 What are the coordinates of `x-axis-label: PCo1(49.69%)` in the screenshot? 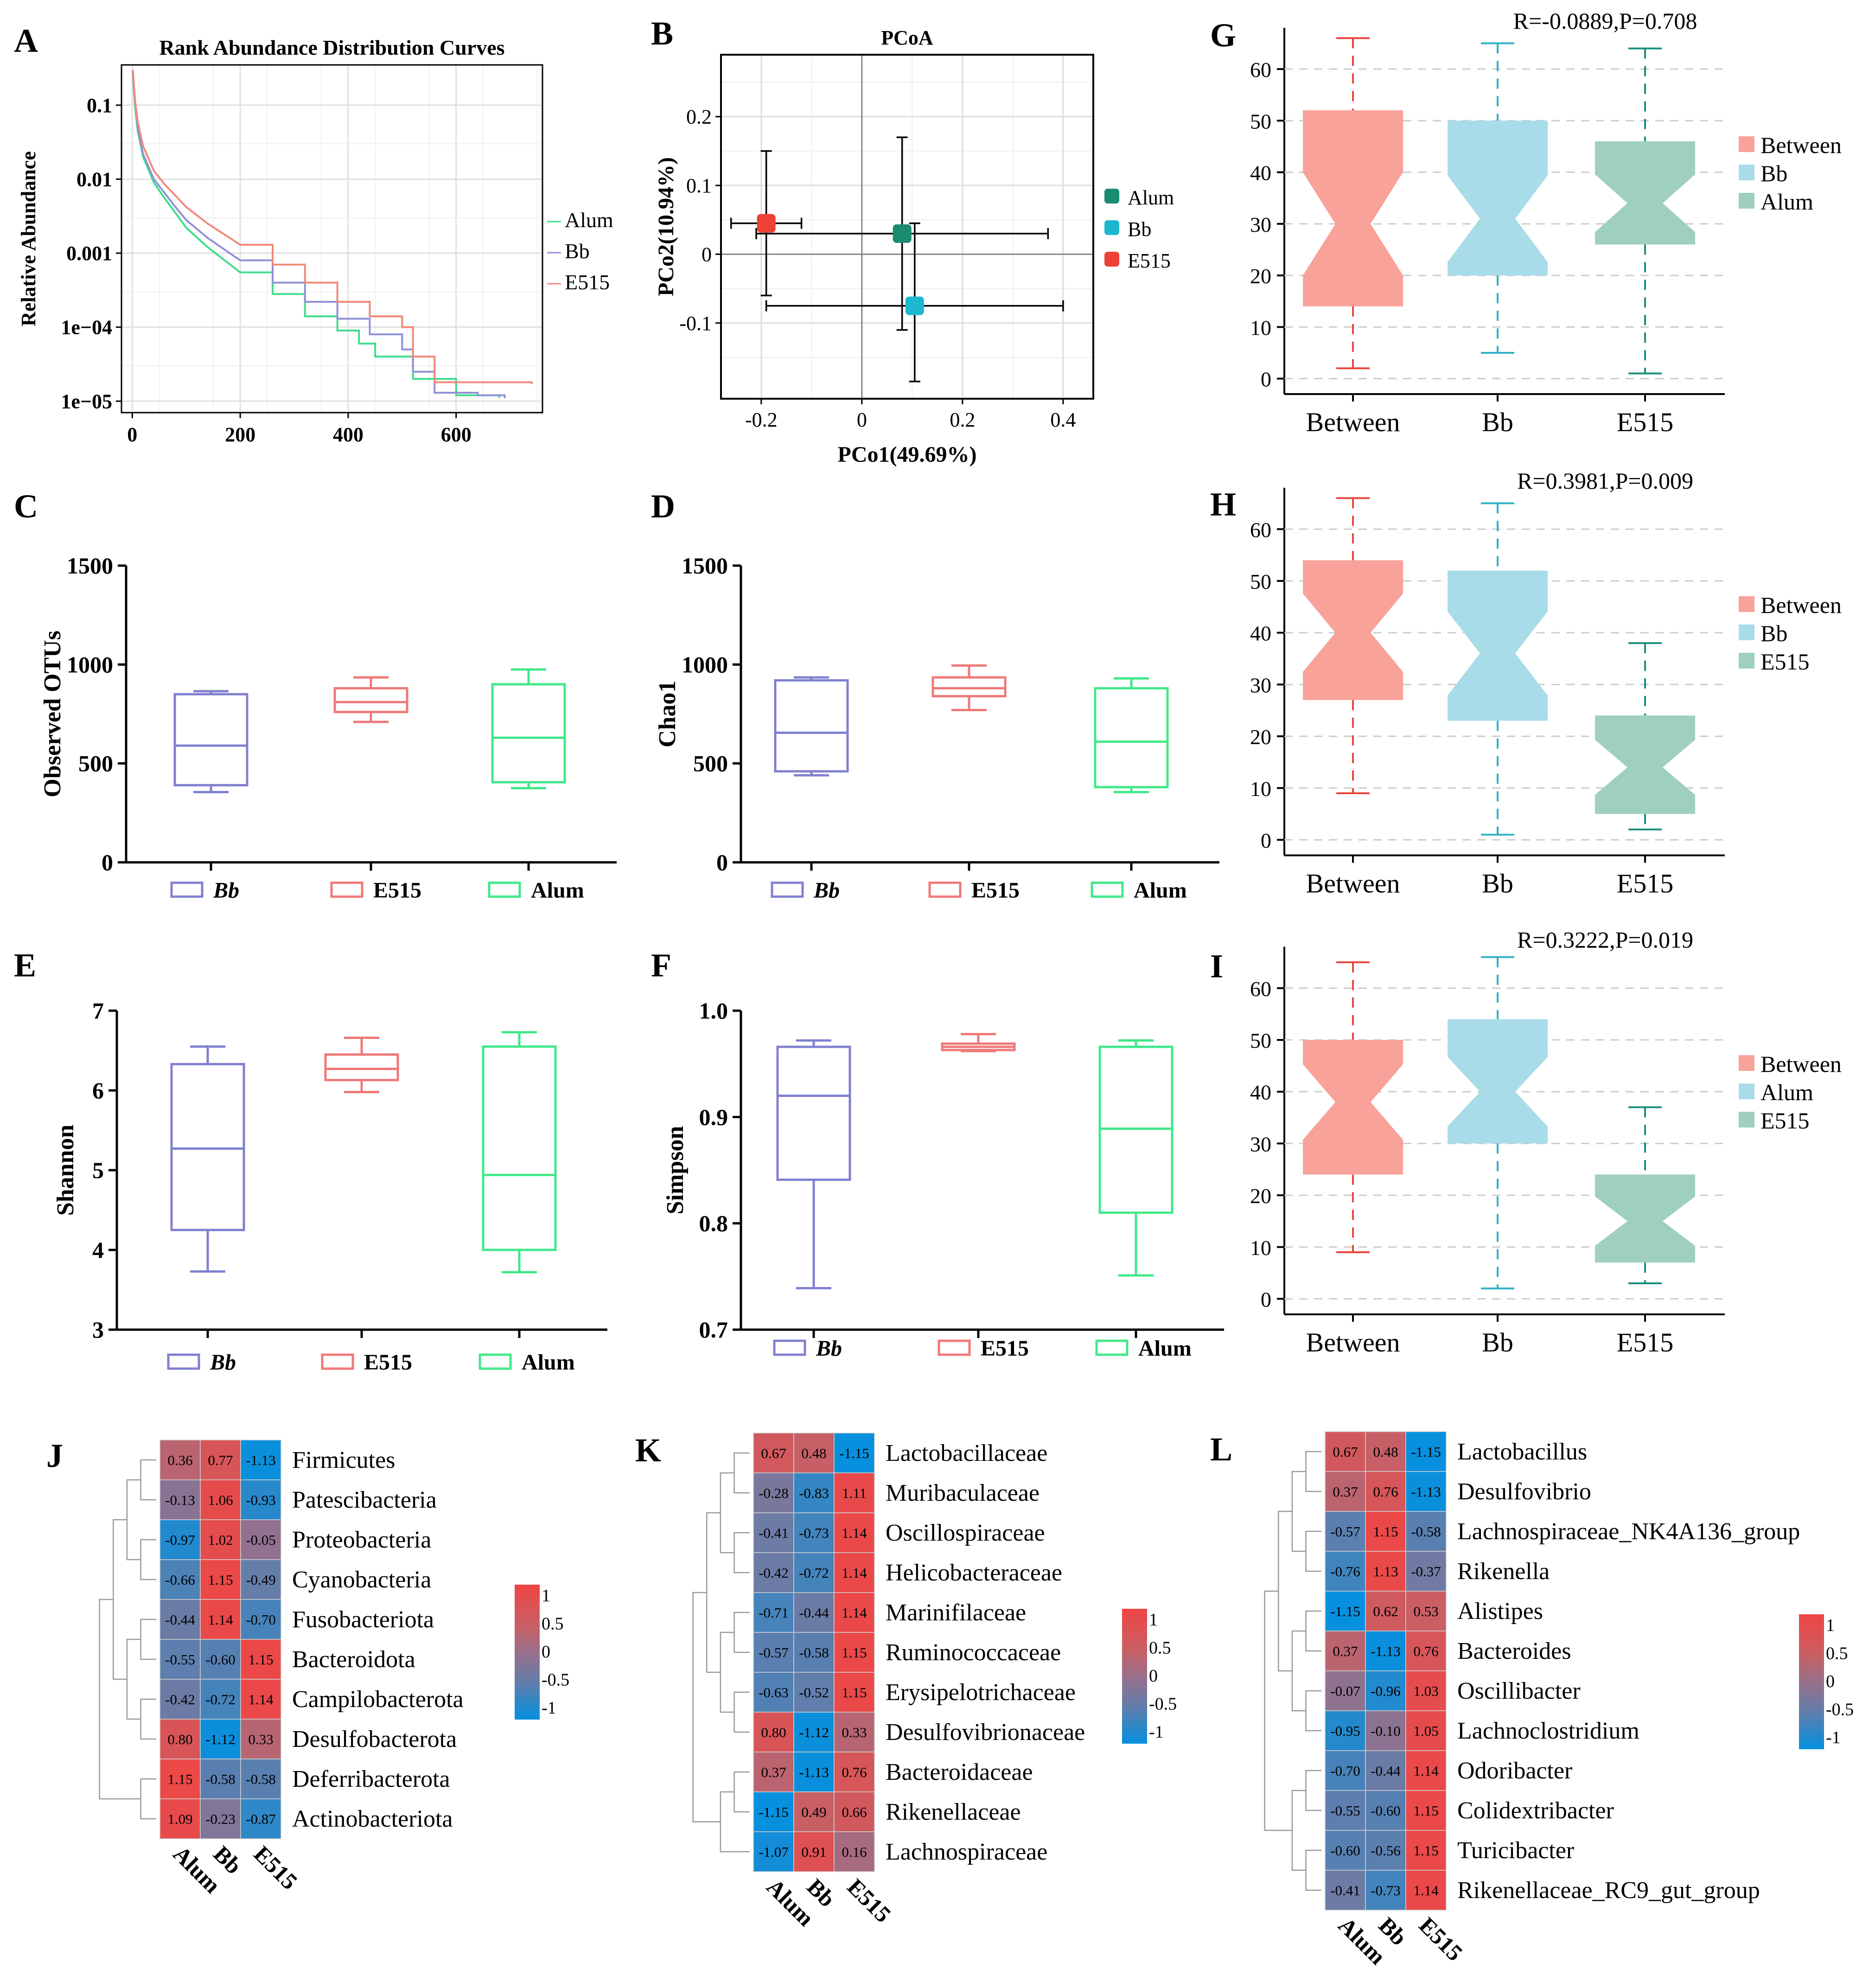 It's located at (907, 454).